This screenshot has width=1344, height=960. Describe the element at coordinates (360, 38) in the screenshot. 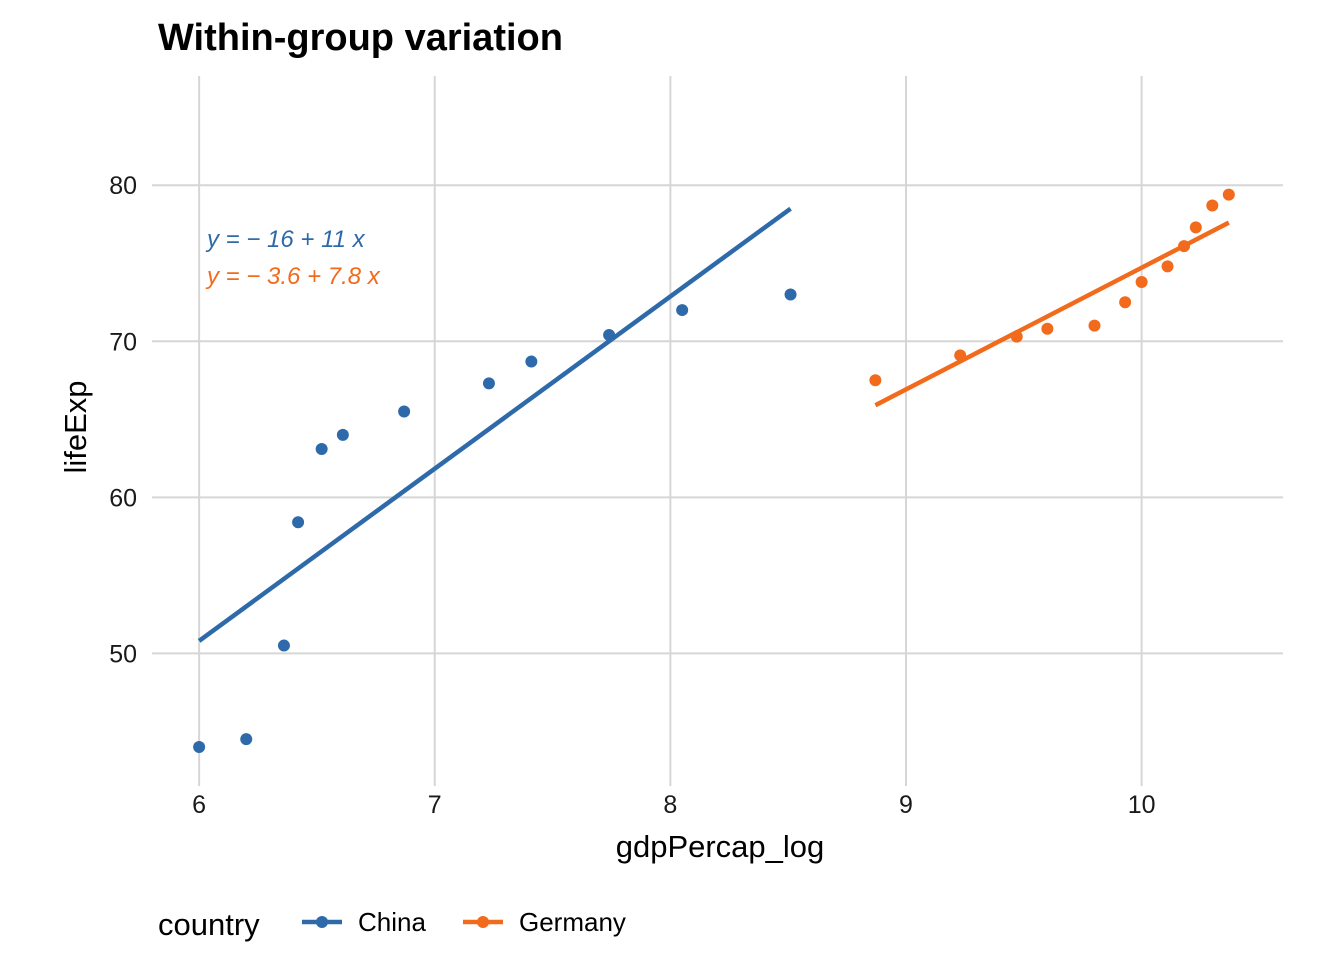

I see `chart-title: Within-group variation` at that location.